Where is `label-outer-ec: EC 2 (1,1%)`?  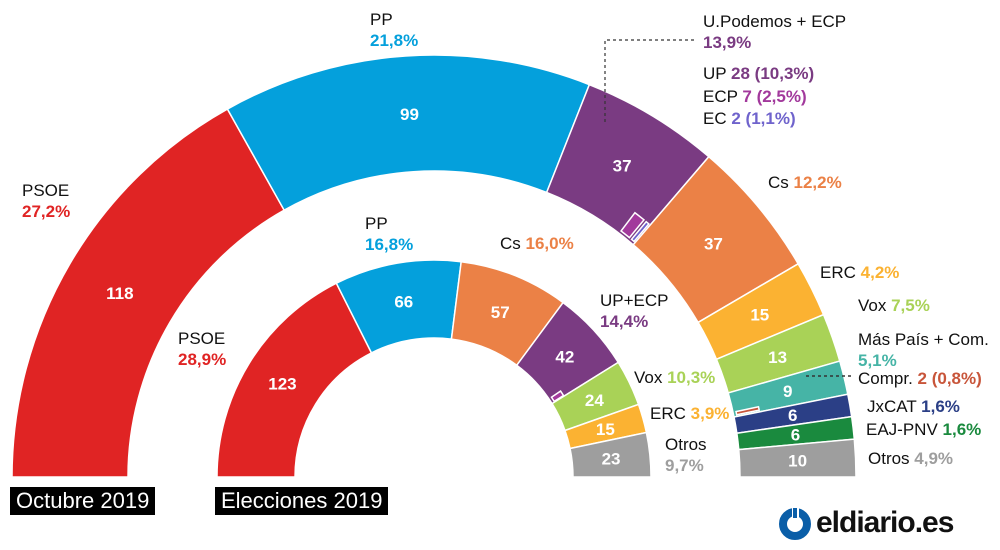 label-outer-ec: EC 2 (1,1%) is located at coordinates (749, 118).